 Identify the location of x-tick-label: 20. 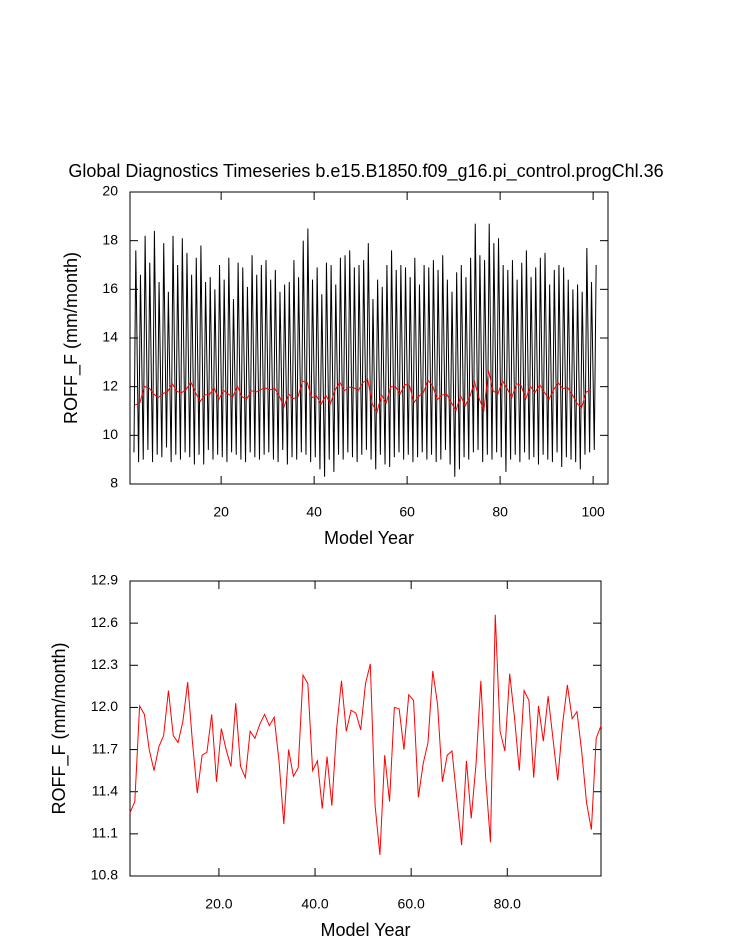
(221, 512).